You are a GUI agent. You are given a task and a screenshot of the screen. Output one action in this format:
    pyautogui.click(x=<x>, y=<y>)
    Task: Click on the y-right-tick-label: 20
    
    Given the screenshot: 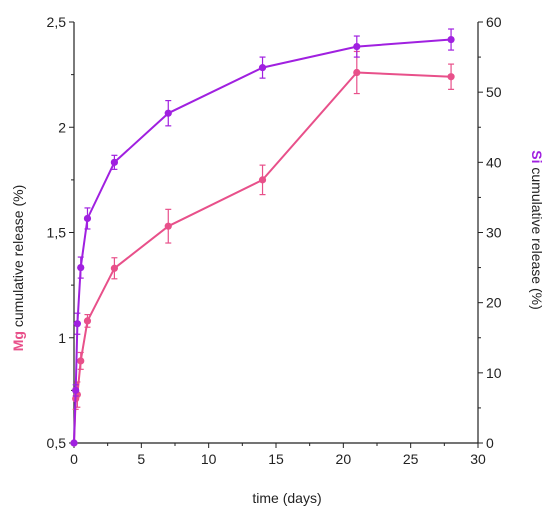 What is the action you would take?
    pyautogui.click(x=494, y=303)
    